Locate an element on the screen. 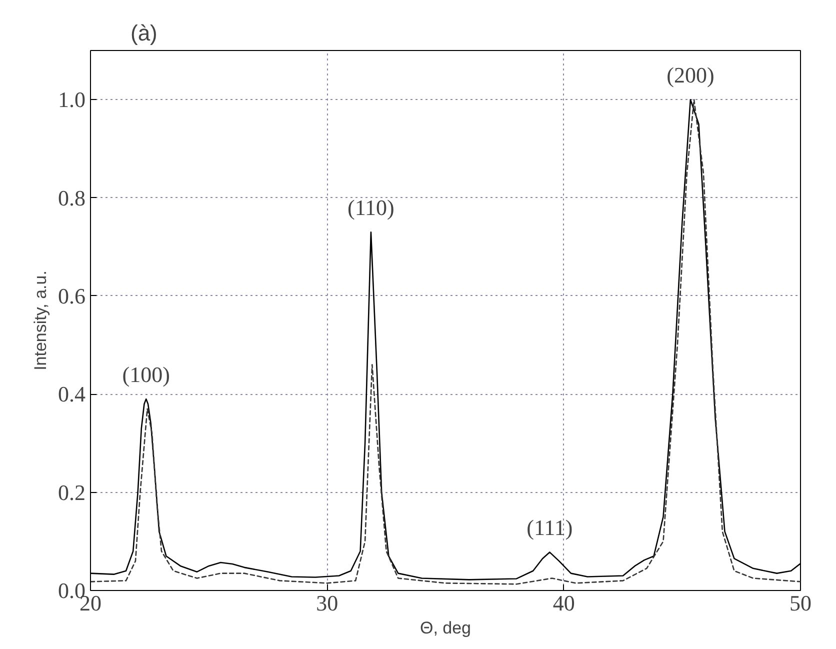  y-axis-title: Intensity, a.u. is located at coordinates (40, 320).